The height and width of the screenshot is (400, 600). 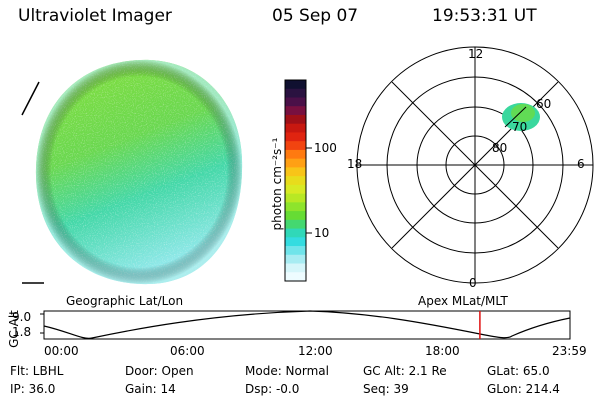 I want to click on info-dsp: Dsp: -0.0, so click(x=272, y=389).